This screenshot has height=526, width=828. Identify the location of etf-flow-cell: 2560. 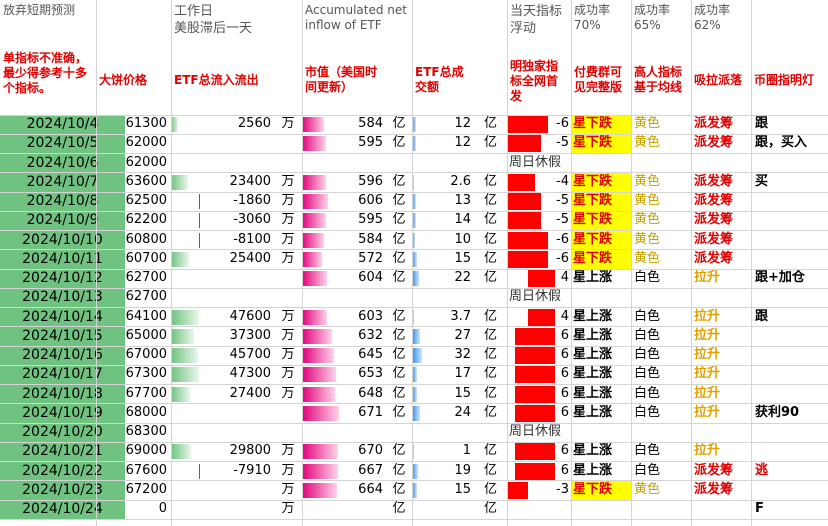
(222, 124).